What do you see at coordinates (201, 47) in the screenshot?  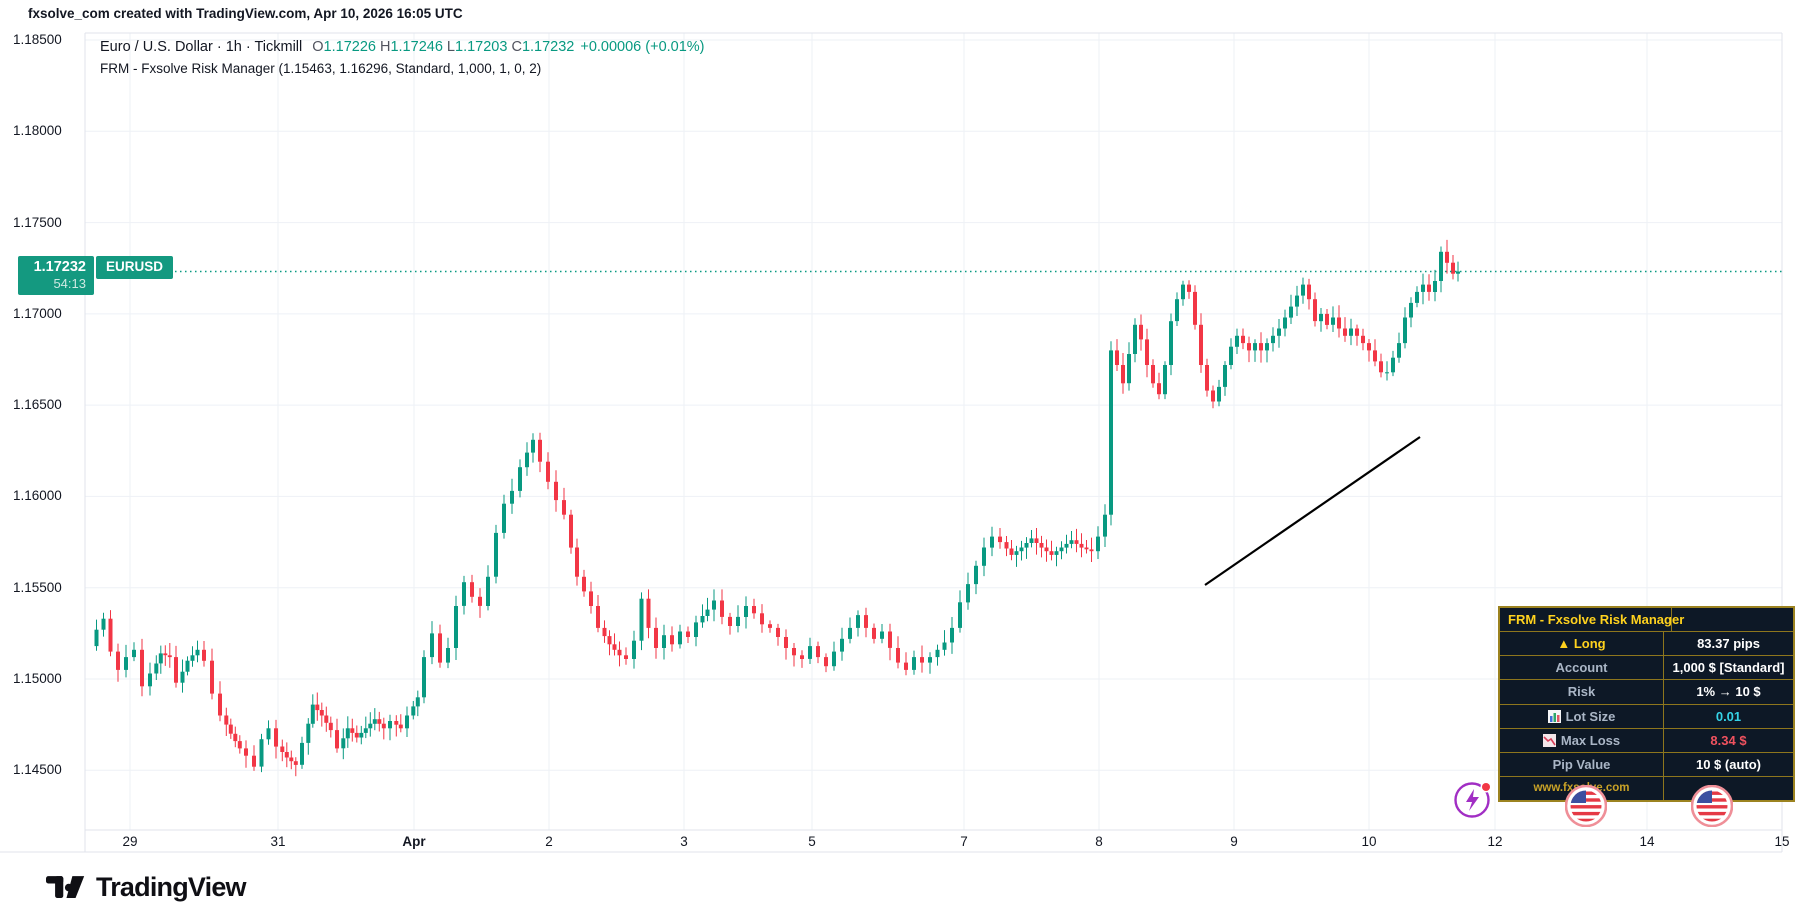 I see `symbol-title: Euro / U.S. Dollar · 1h · Tickmill` at bounding box center [201, 47].